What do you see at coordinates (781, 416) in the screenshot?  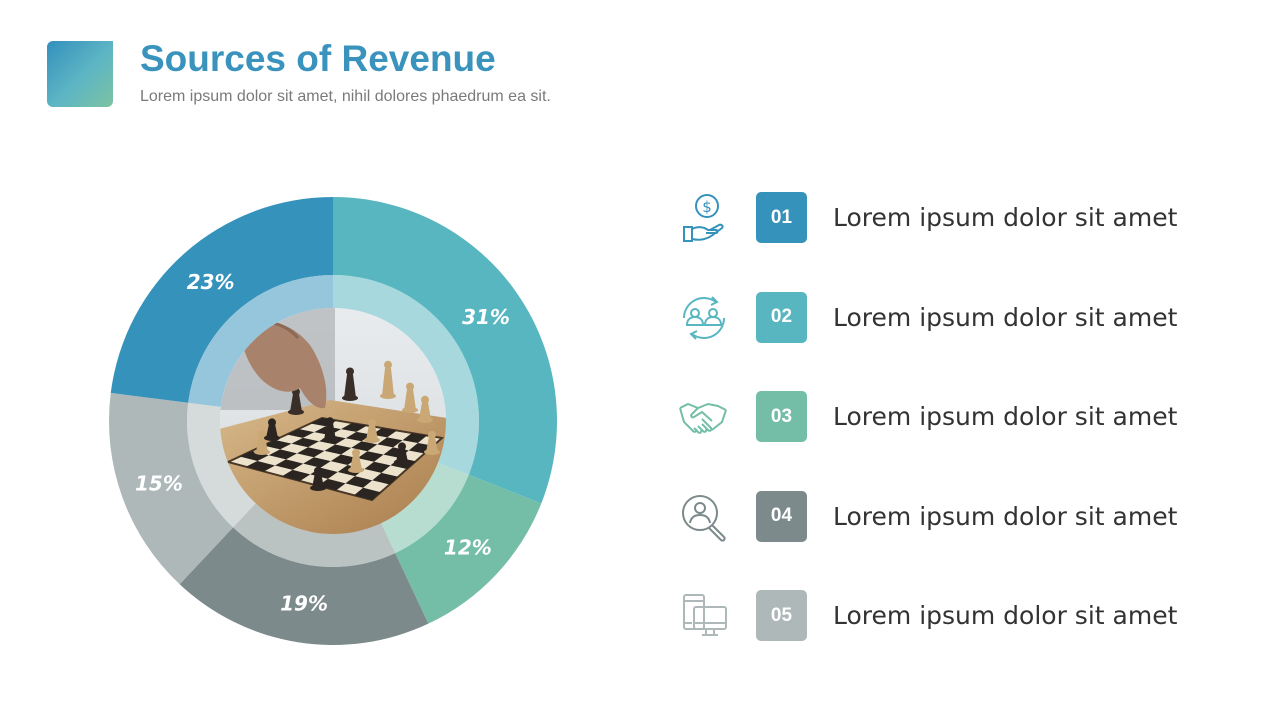 I see `legend-badge: 03` at bounding box center [781, 416].